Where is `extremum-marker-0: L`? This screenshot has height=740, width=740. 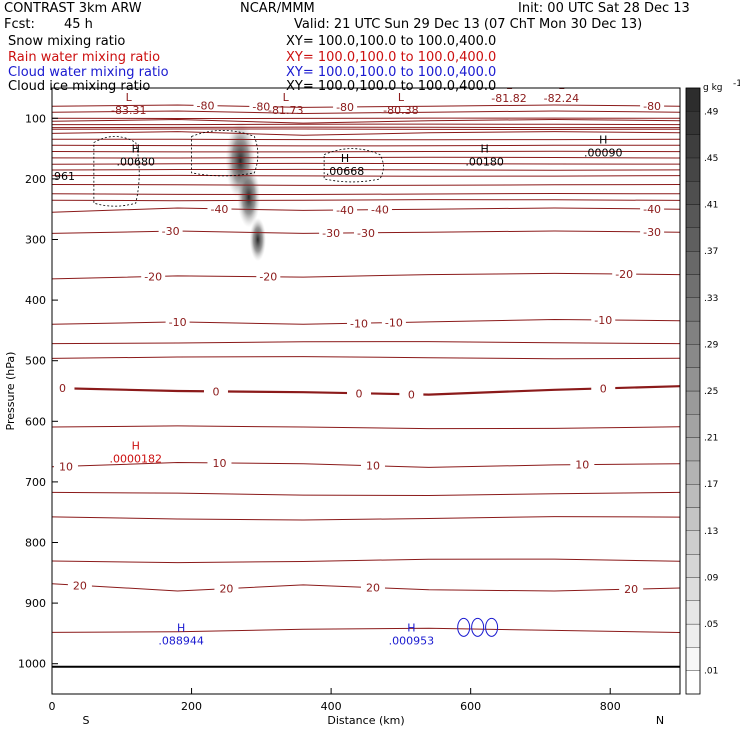
extremum-marker-0: L is located at coordinates (129, 97).